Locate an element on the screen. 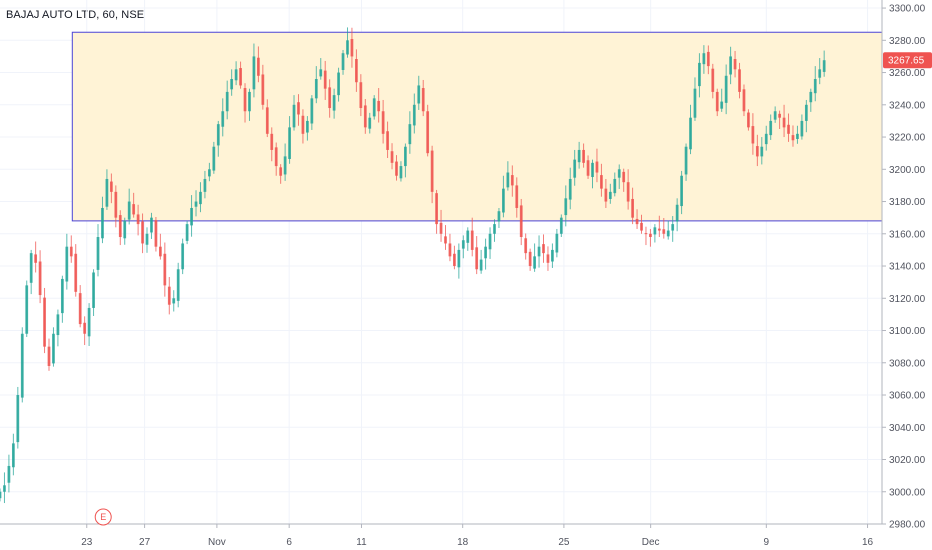 The image size is (932, 550). price-tick-label: 3220.00 is located at coordinates (907, 138).